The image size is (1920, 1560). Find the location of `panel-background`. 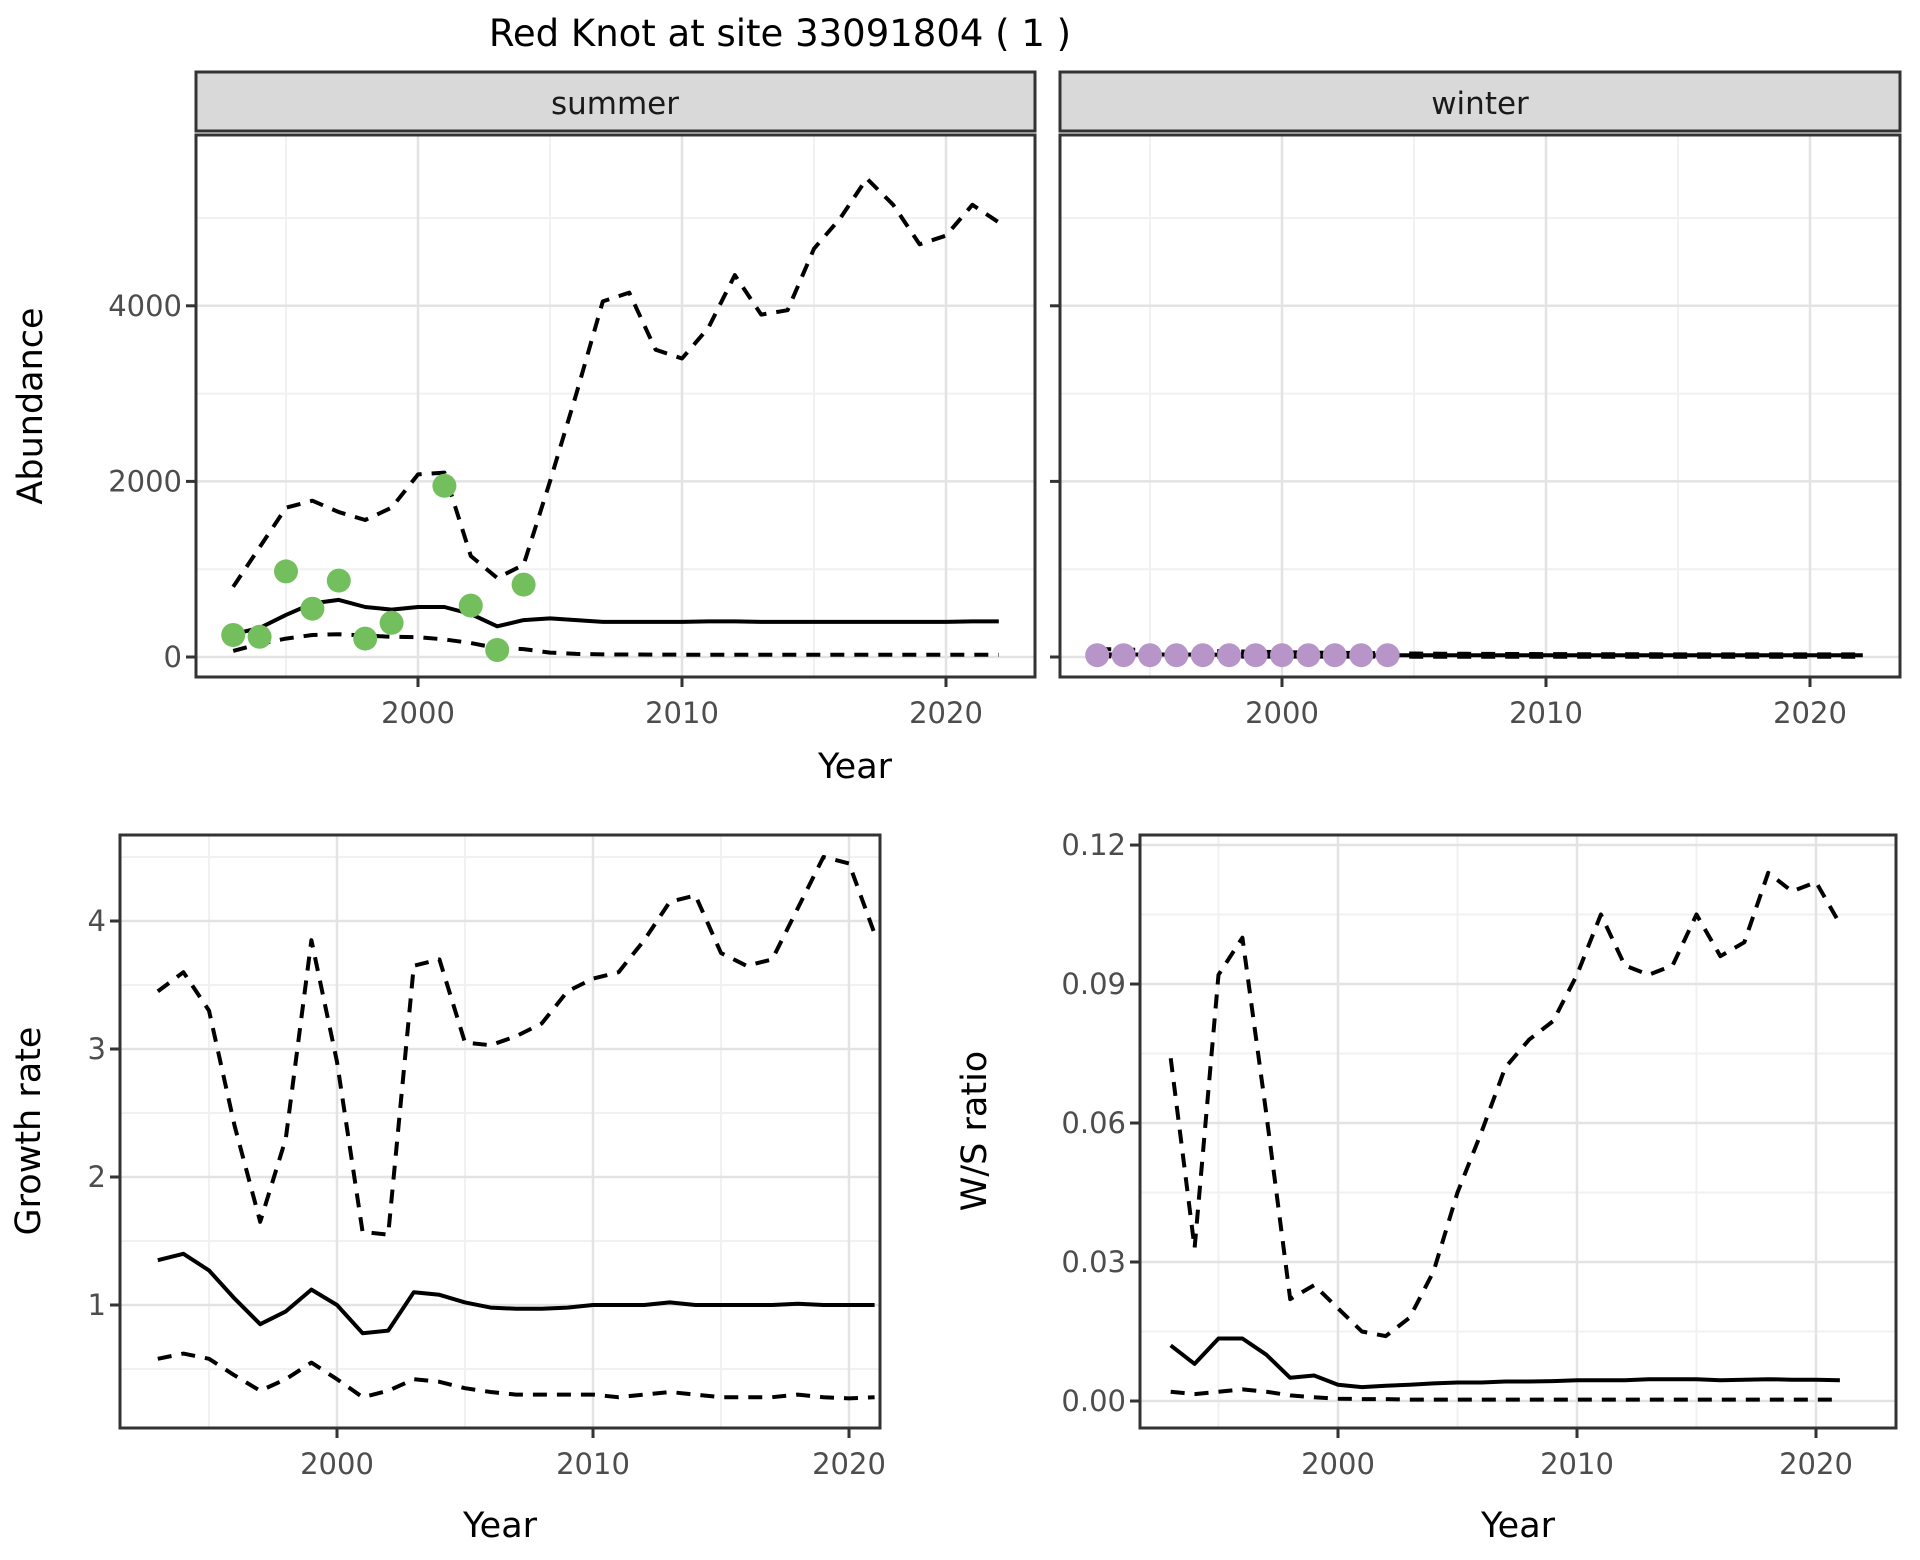

panel-background is located at coordinates (1518, 1131).